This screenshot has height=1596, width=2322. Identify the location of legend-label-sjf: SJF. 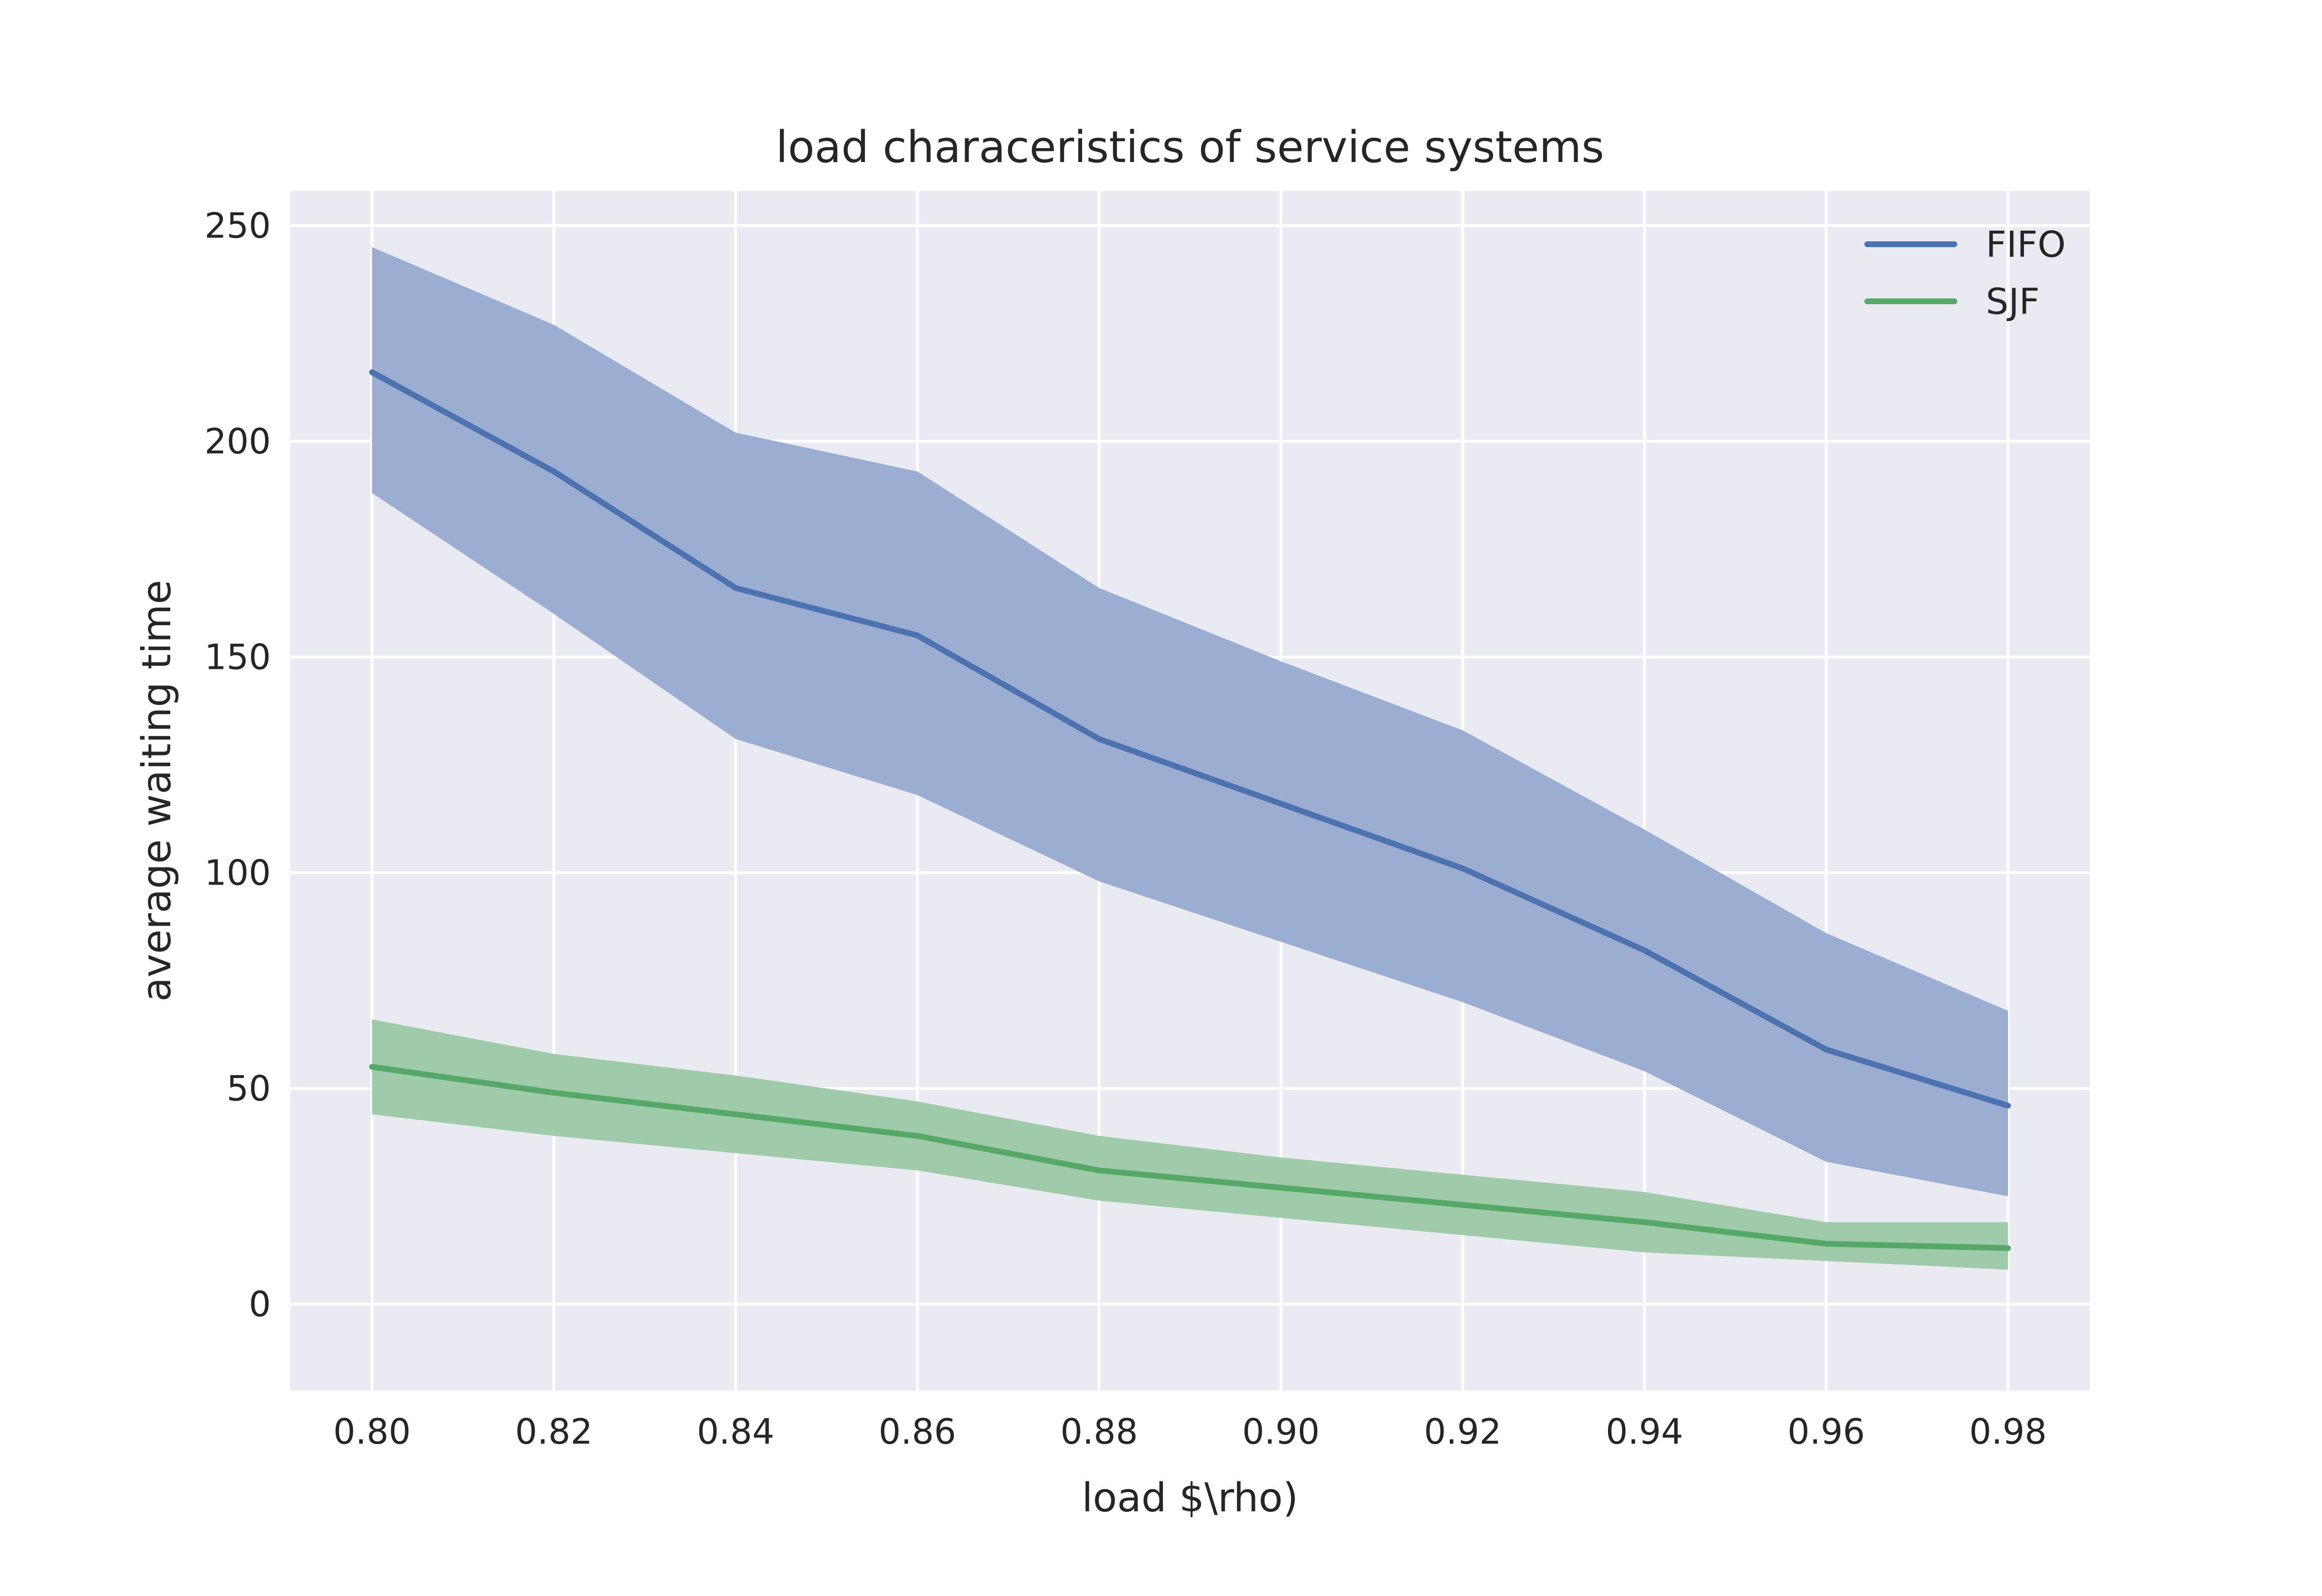
(2012, 302).